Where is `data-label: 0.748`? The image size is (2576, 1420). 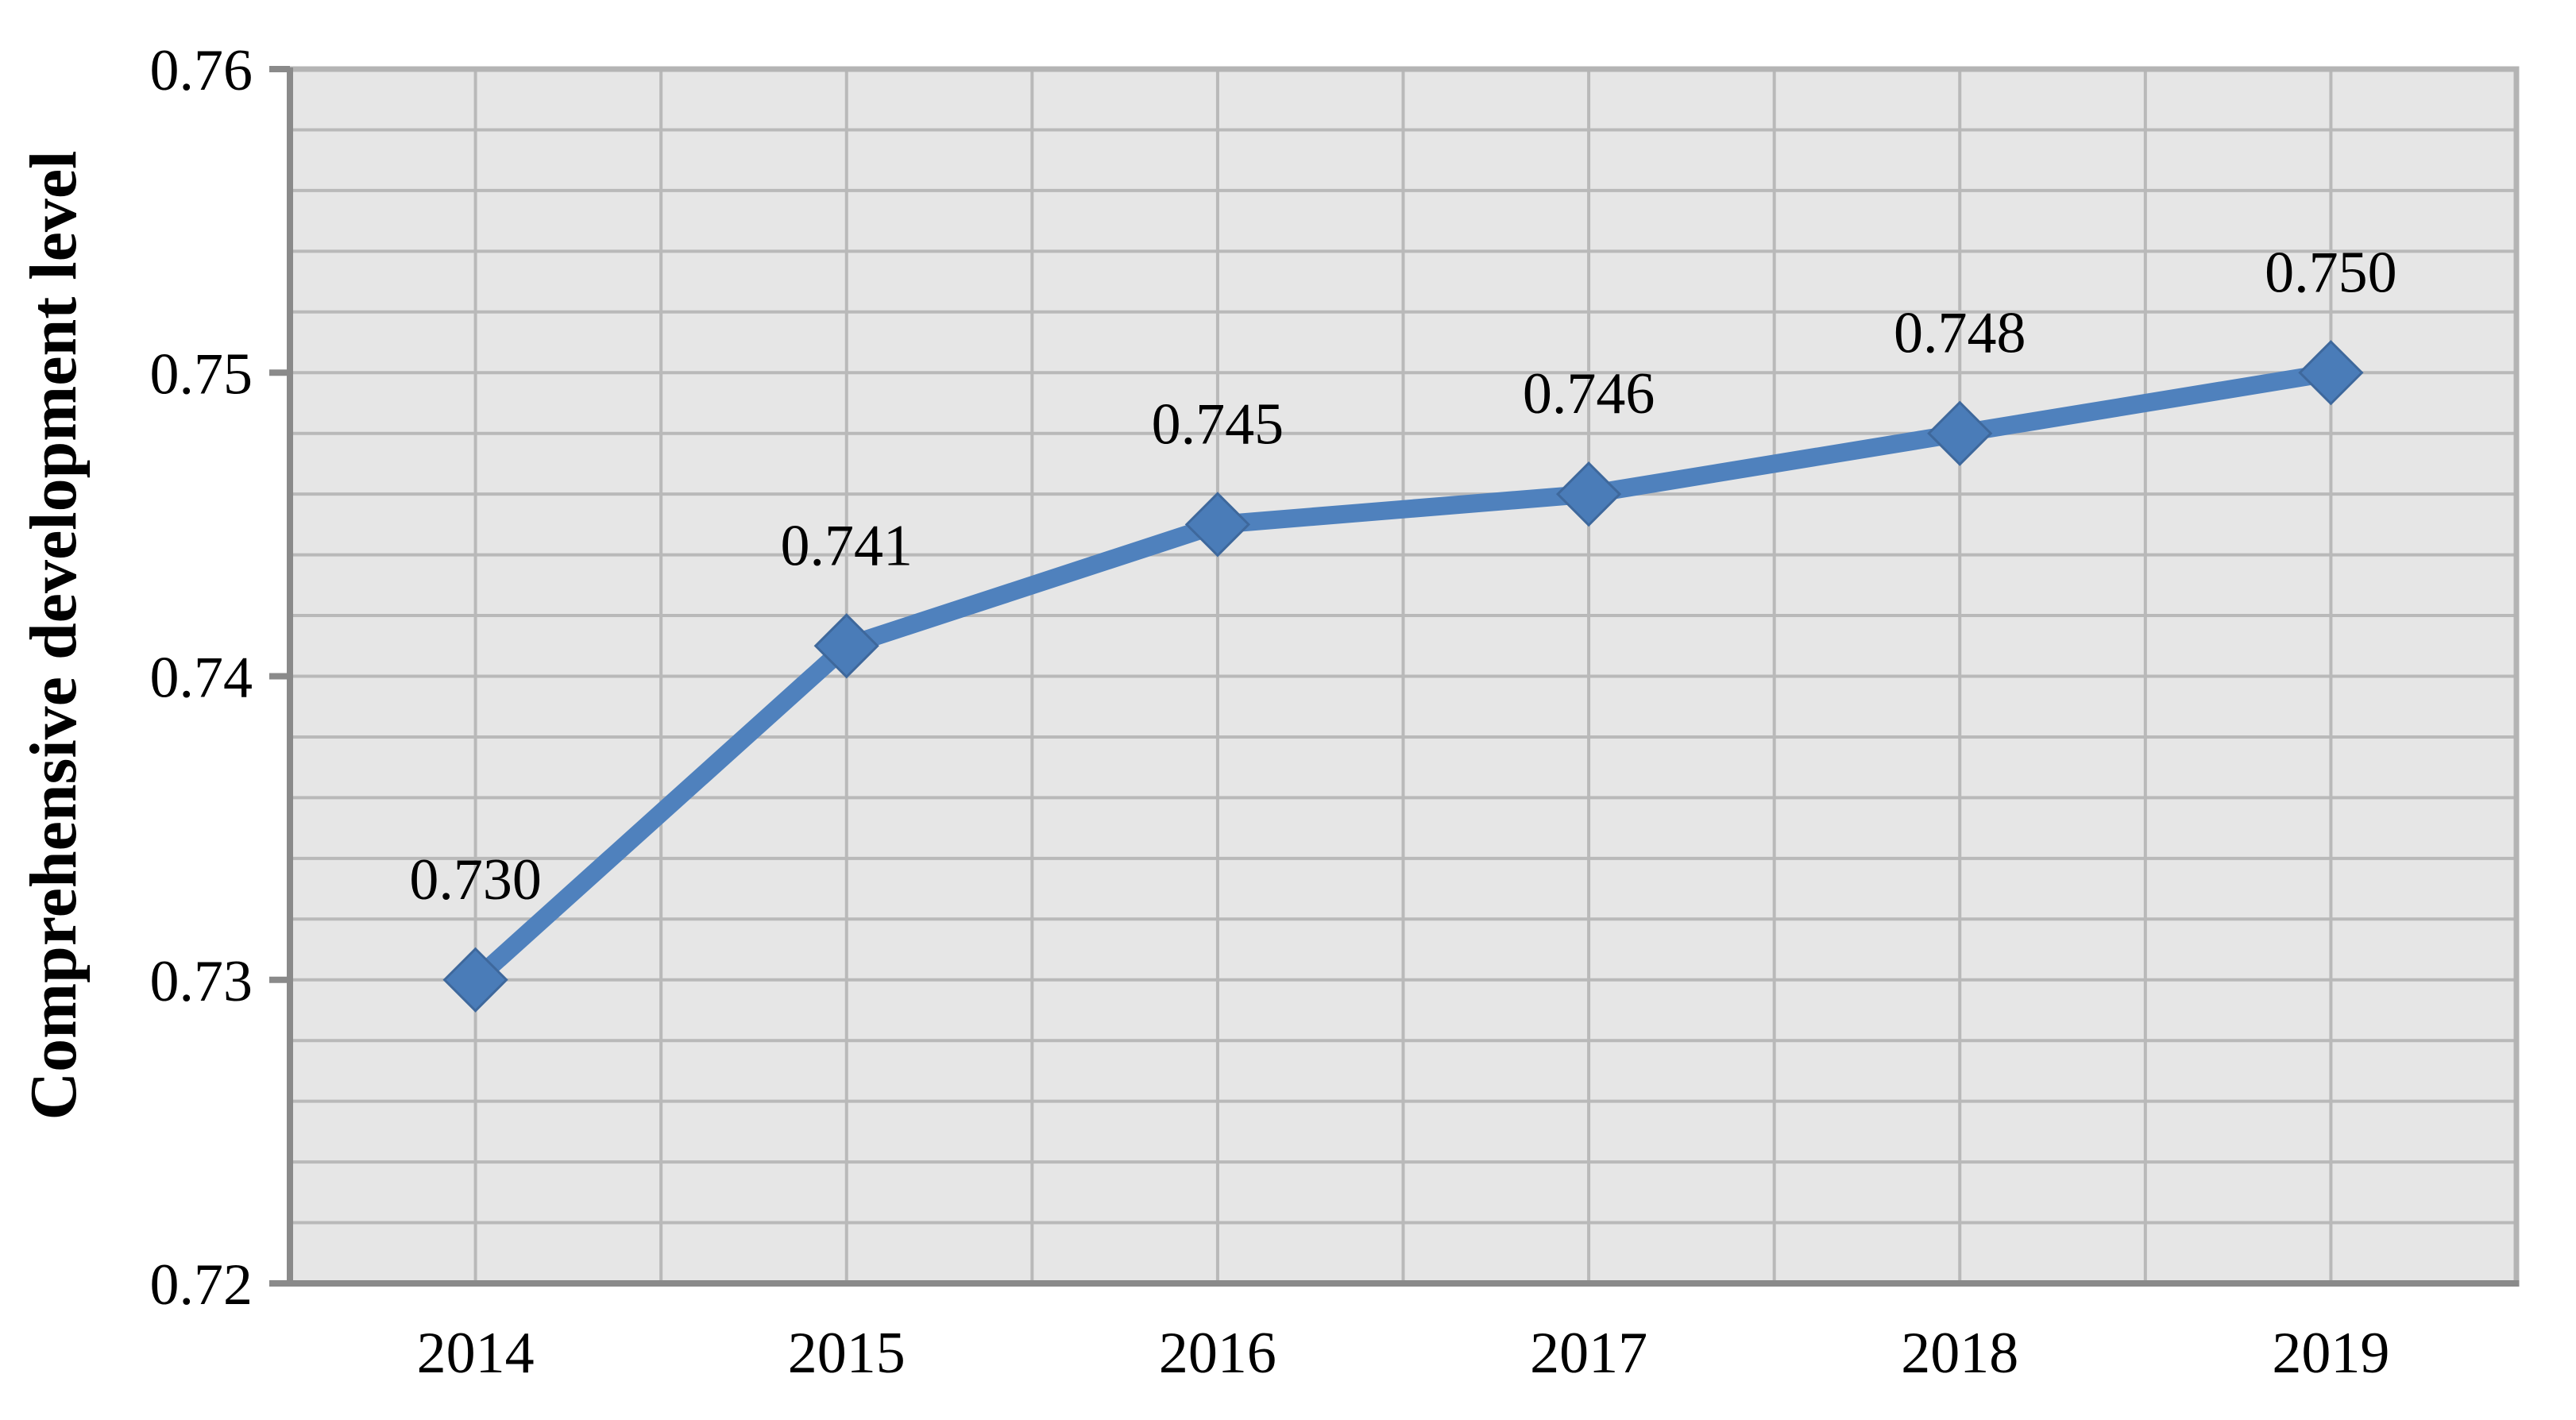
data-label: 0.748 is located at coordinates (1960, 333).